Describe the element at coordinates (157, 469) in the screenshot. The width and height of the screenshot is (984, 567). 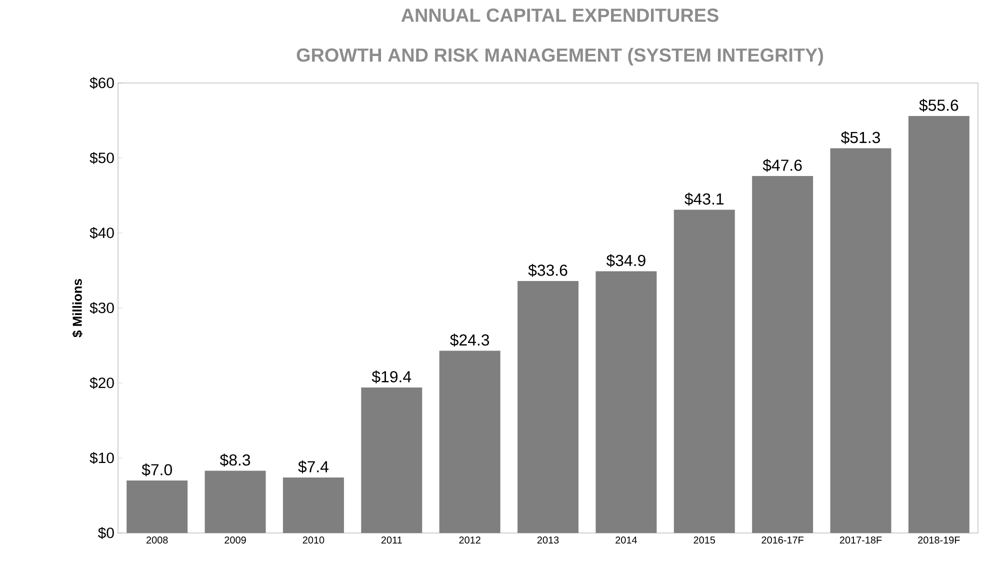
I see `data-label: $7.0` at that location.